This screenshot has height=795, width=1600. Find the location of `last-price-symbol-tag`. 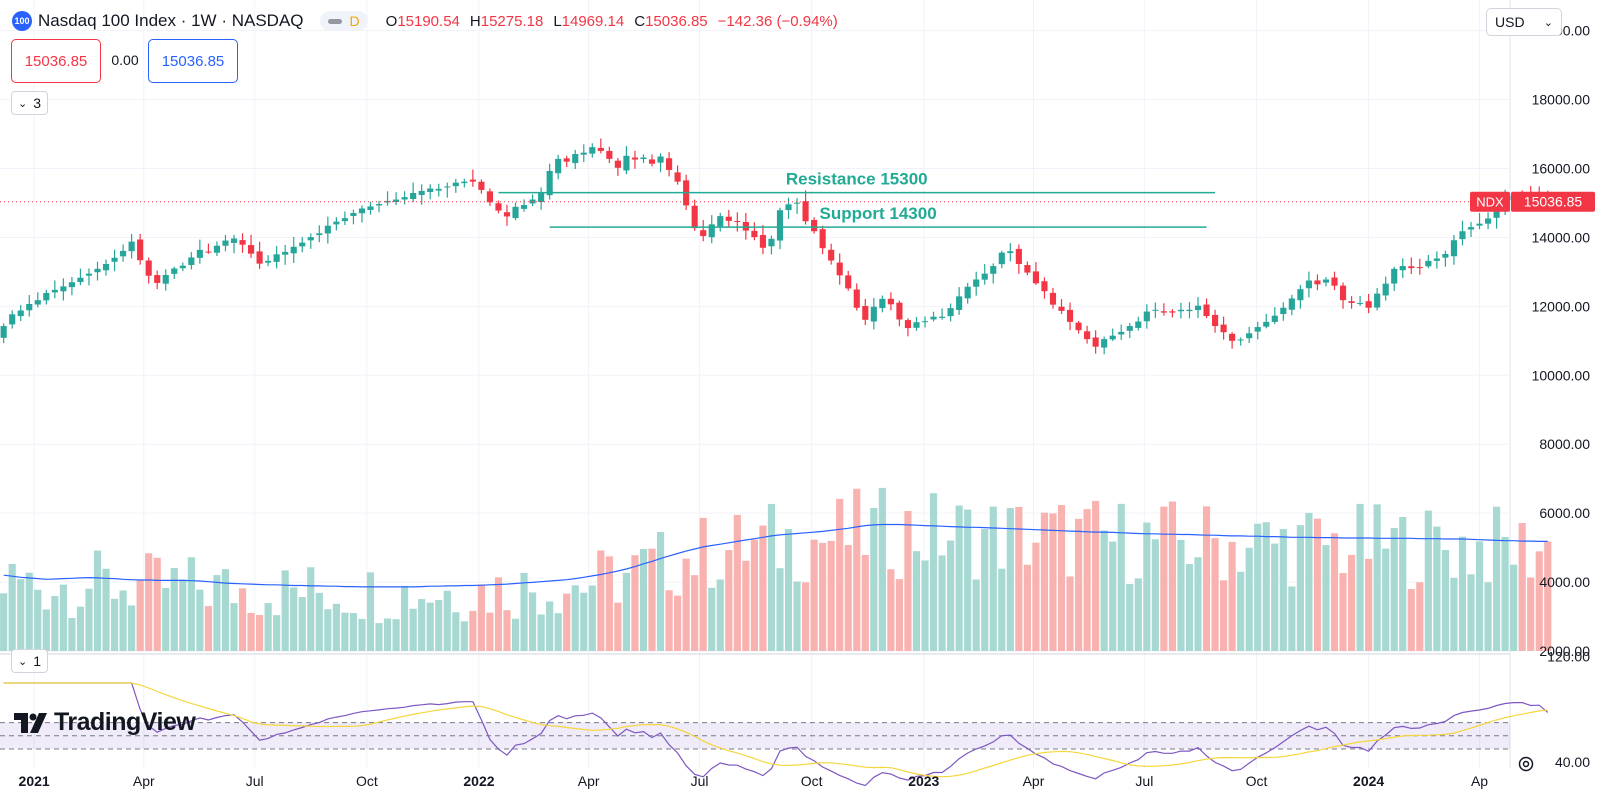

last-price-symbol-tag is located at coordinates (1490, 201).